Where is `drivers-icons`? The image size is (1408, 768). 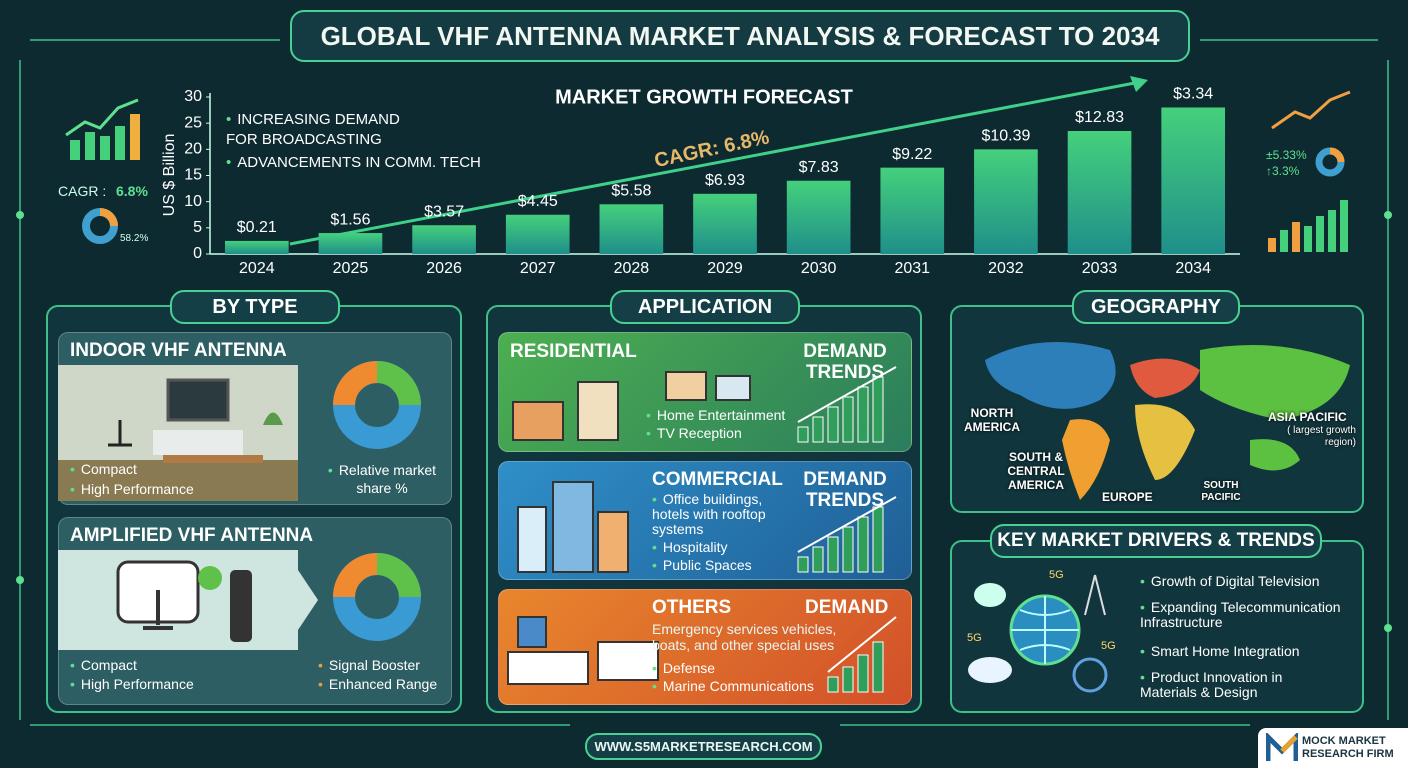
drivers-icons is located at coordinates (1038, 633).